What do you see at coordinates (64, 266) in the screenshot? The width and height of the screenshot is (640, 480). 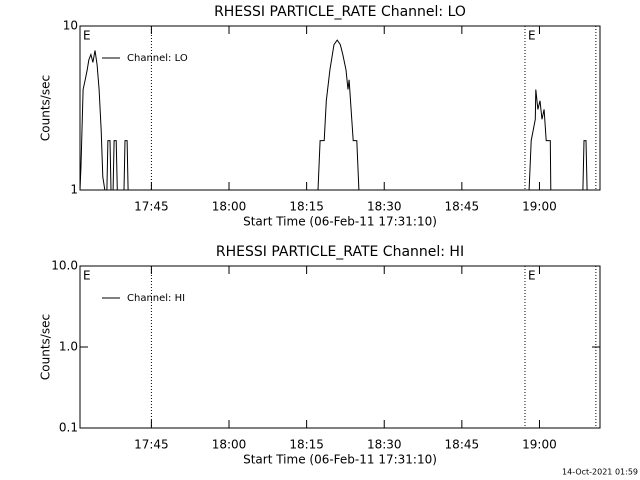 I see `y-tick-label: 10.0` at bounding box center [64, 266].